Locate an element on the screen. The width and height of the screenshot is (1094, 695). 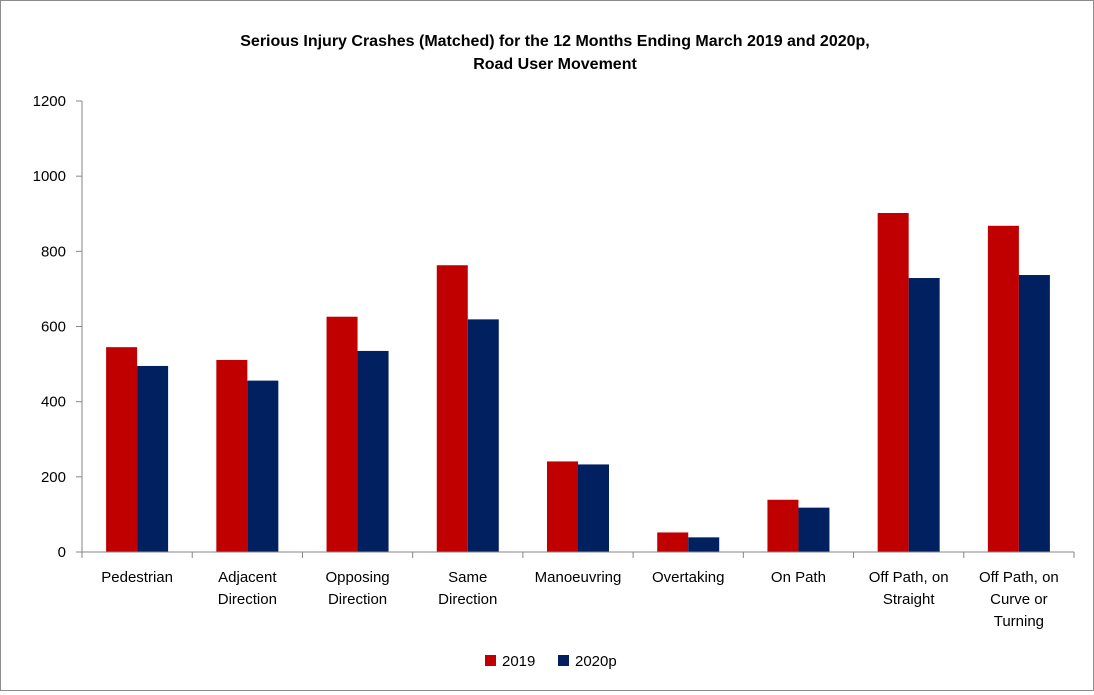
x-tick-label: Same Direction is located at coordinates (467, 588).